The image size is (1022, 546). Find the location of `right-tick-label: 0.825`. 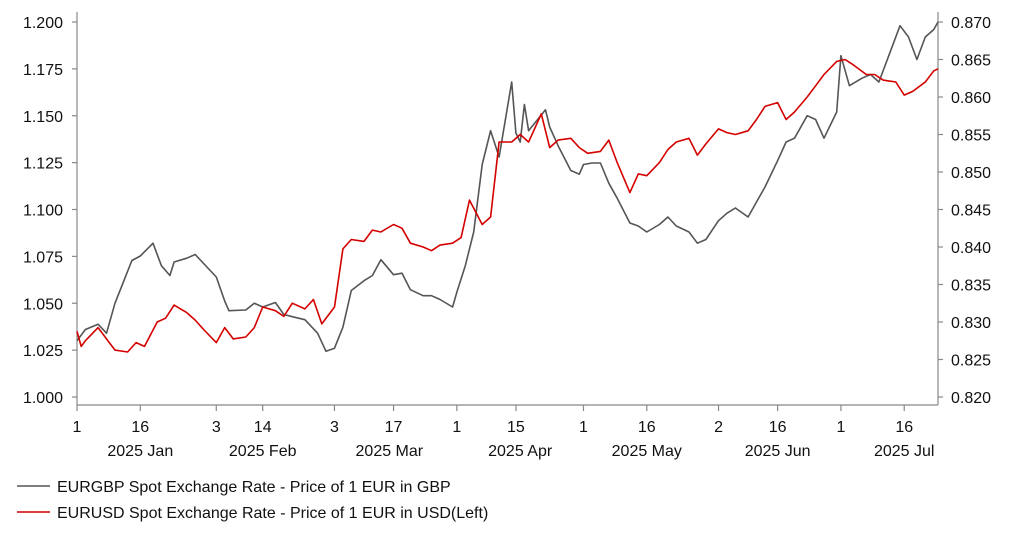

right-tick-label: 0.825 is located at coordinates (971, 361).